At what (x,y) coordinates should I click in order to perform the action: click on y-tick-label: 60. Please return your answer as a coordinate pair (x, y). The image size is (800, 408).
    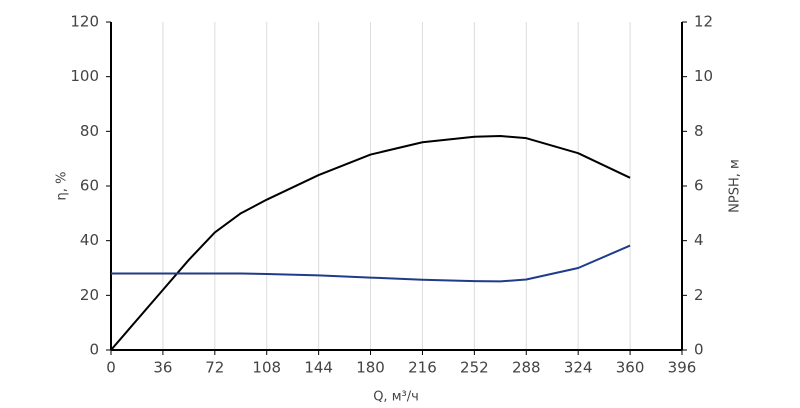
    Looking at the image, I should click on (89, 186).